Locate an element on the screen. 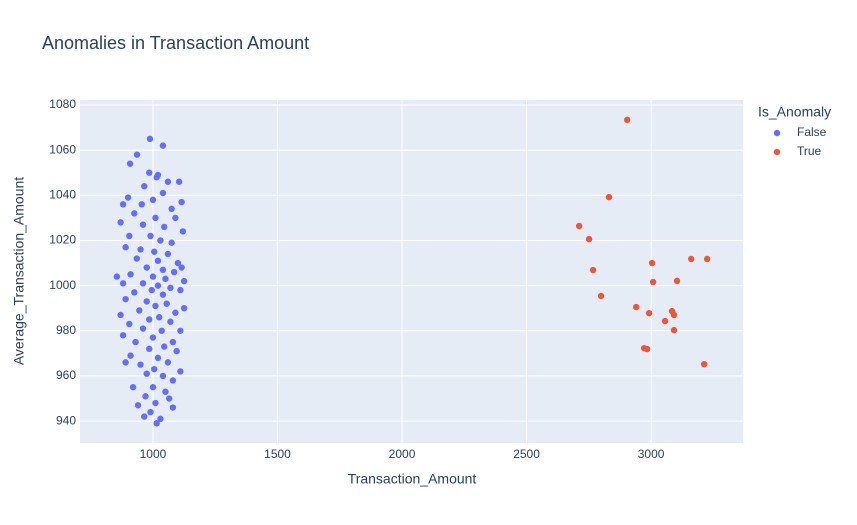 The image size is (857, 525). legend-title: Is_Anomaly is located at coordinates (794, 112).